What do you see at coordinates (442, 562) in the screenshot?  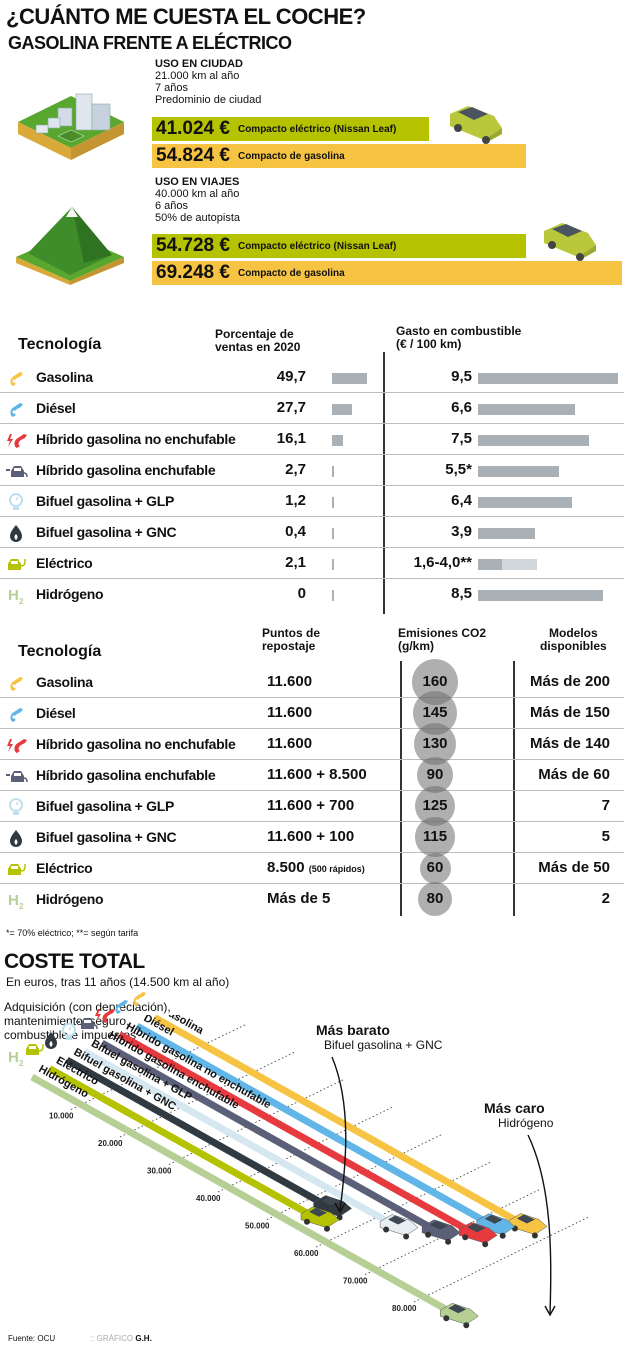 I see `fuel-value: 1,6-4,0**` at bounding box center [442, 562].